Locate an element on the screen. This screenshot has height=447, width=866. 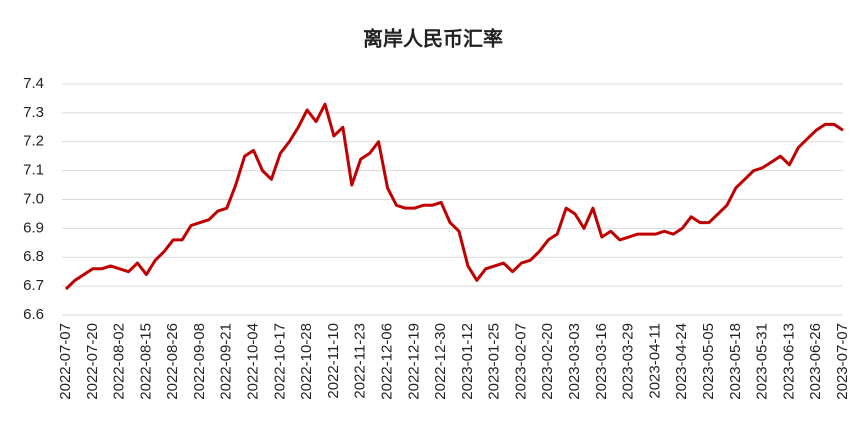
x-tick-label: 2023-04-11 is located at coordinates (654, 361).